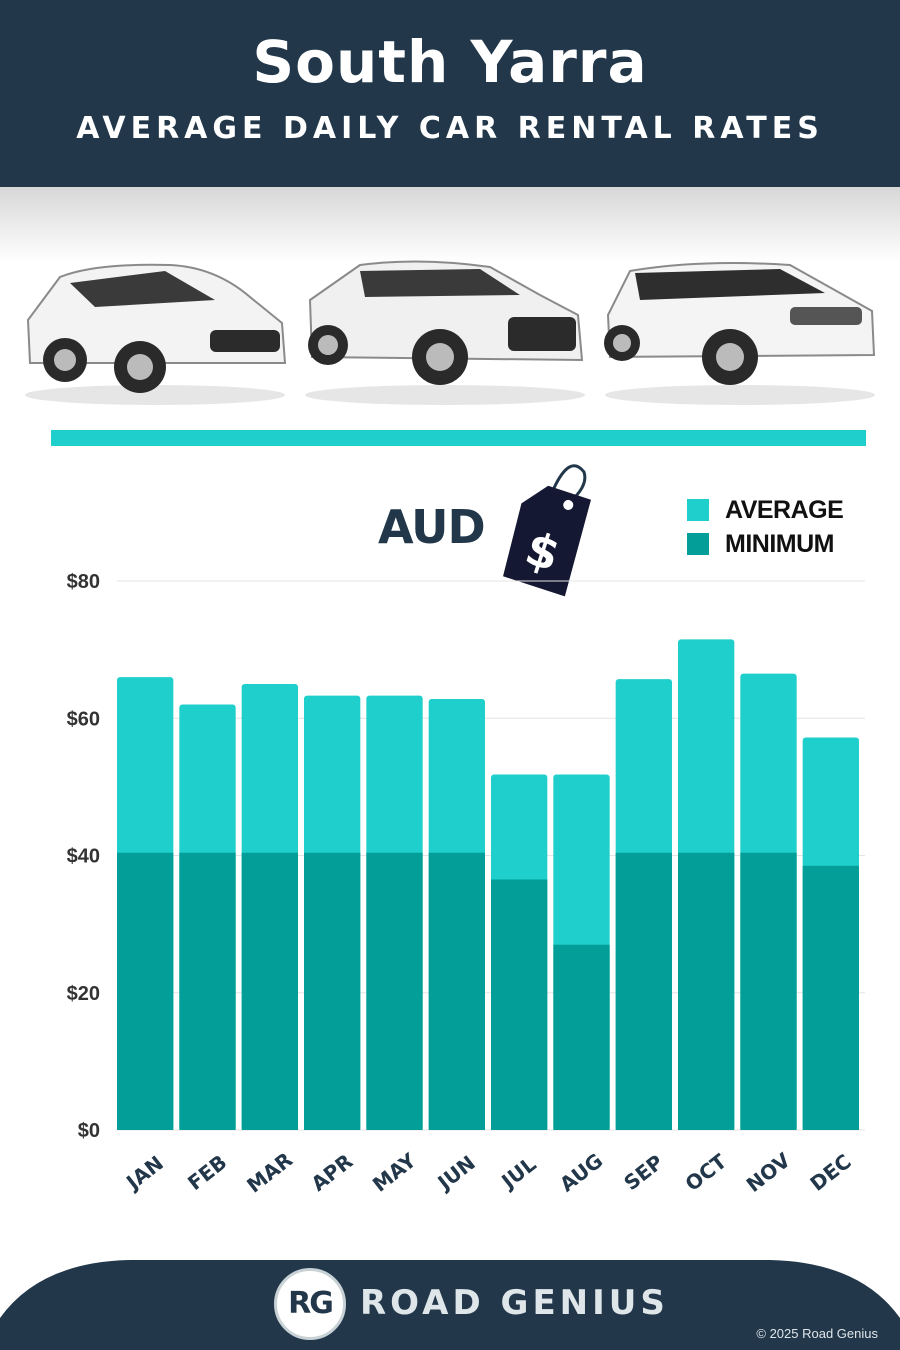  Describe the element at coordinates (581, 1172) in the screenshot. I see `x-tick-label: AUG` at that location.